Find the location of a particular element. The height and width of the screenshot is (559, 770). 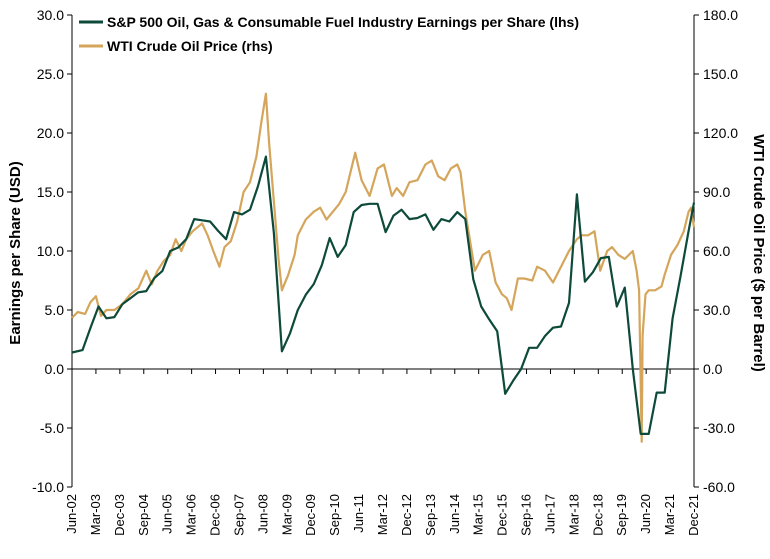

left-axis-ticks: 30.0 25.0 20.0 15.0 10.0 5.0 0.0 -5.0 -10.0 is located at coordinates (52, 251).